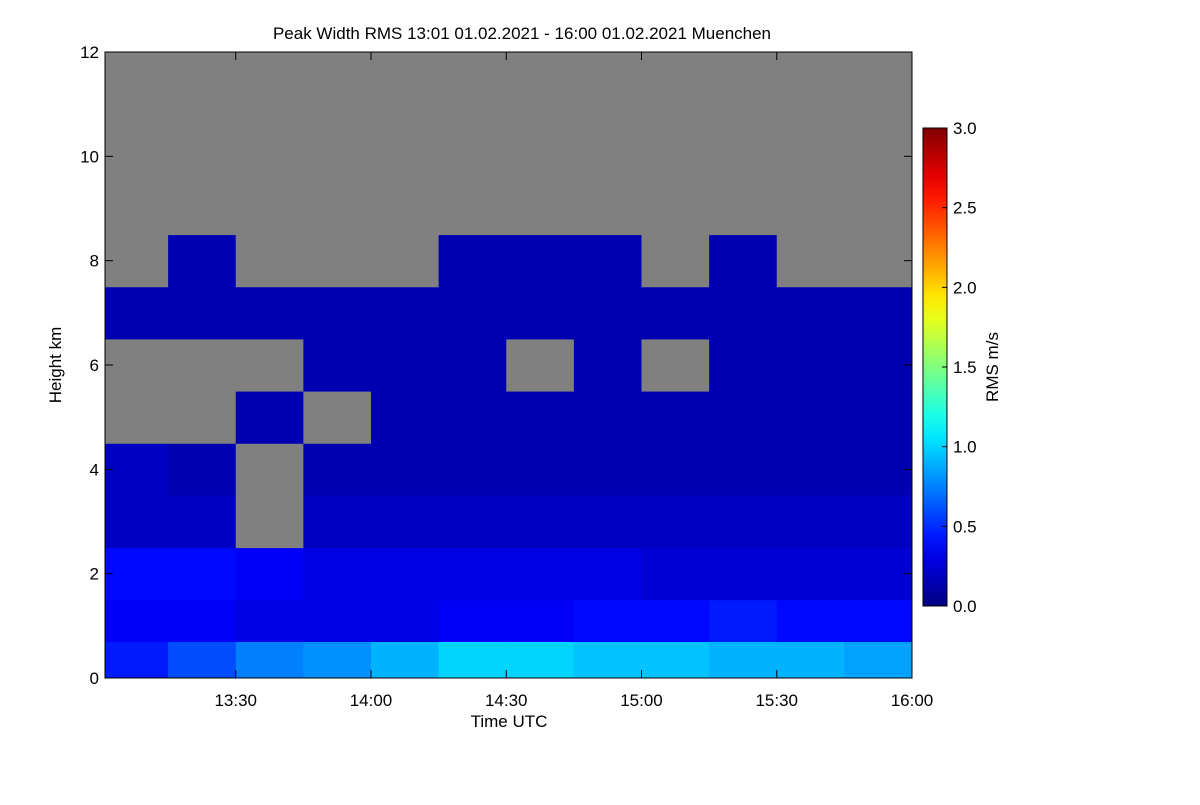 The height and width of the screenshot is (805, 1200). I want to click on y-tick-label: 0, so click(94, 678).